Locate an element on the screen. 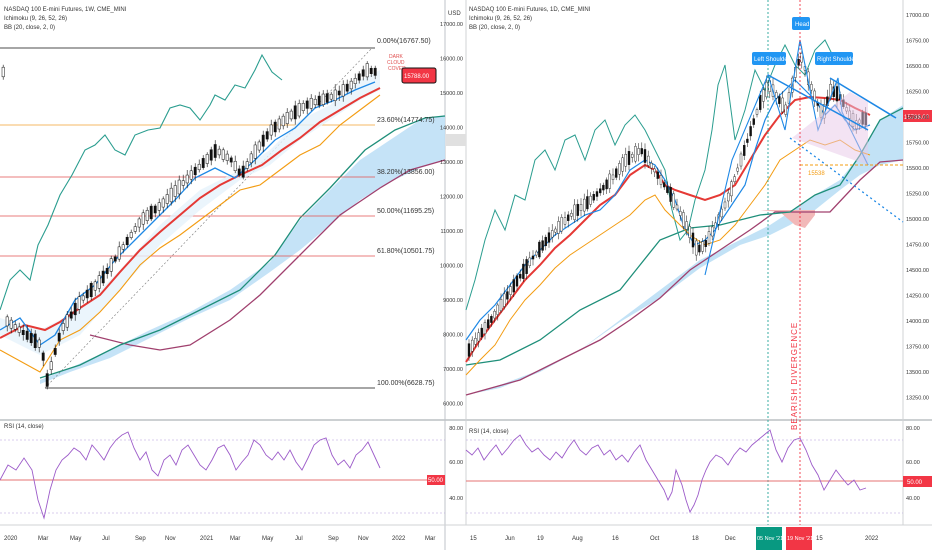 This screenshot has height=550, width=932. right-left-axis-tick: 15000.00 is located at coordinates (451, 94).